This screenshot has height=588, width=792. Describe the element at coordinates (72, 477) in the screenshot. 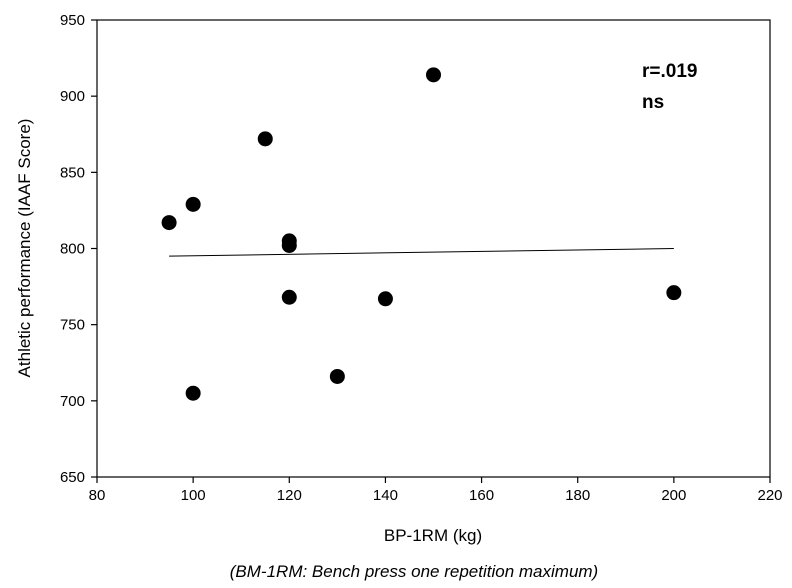

I see `y-tick-label: 650` at that location.